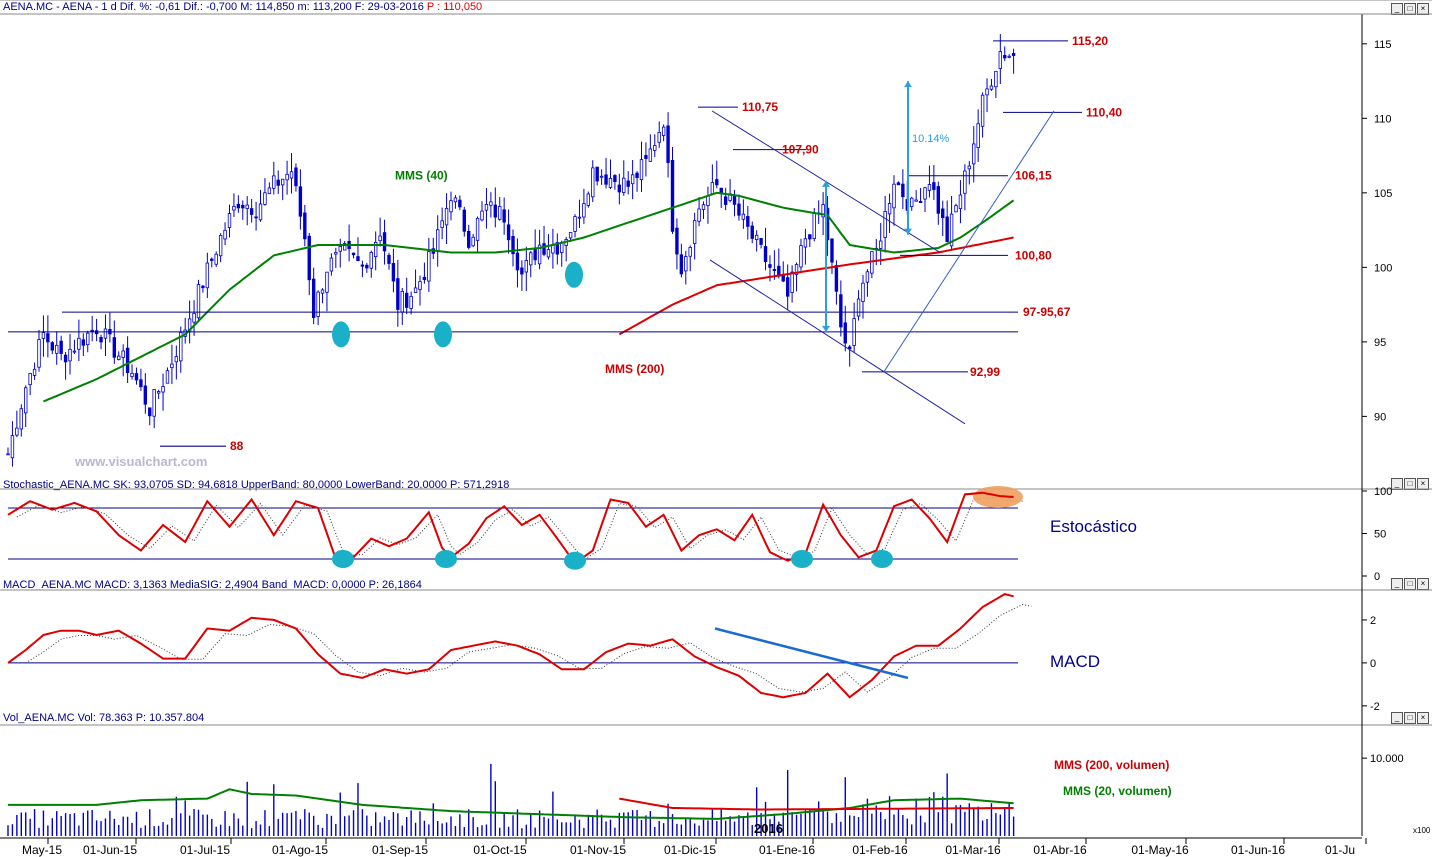 This screenshot has width=1432, height=857. What do you see at coordinates (1397, 718) in the screenshot?
I see `volume-minimize-button: _` at bounding box center [1397, 718].